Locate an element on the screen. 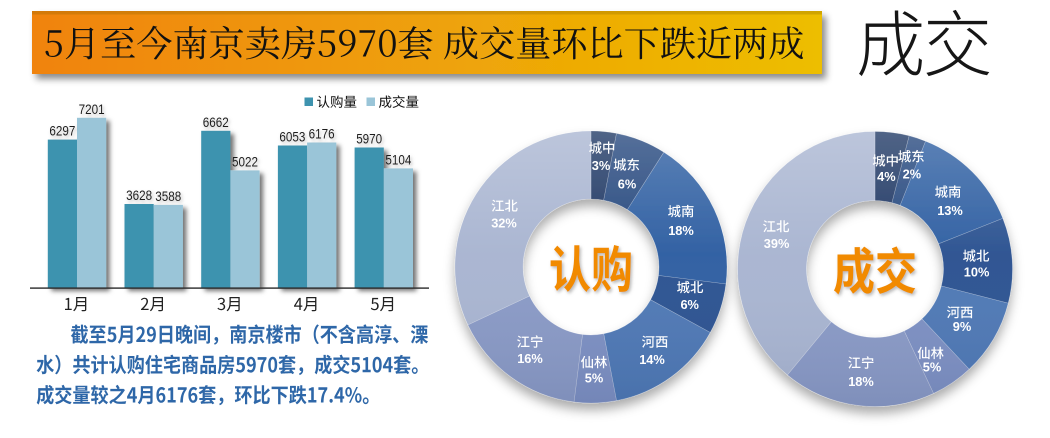  svg-text: 9% is located at coordinates (962, 326).